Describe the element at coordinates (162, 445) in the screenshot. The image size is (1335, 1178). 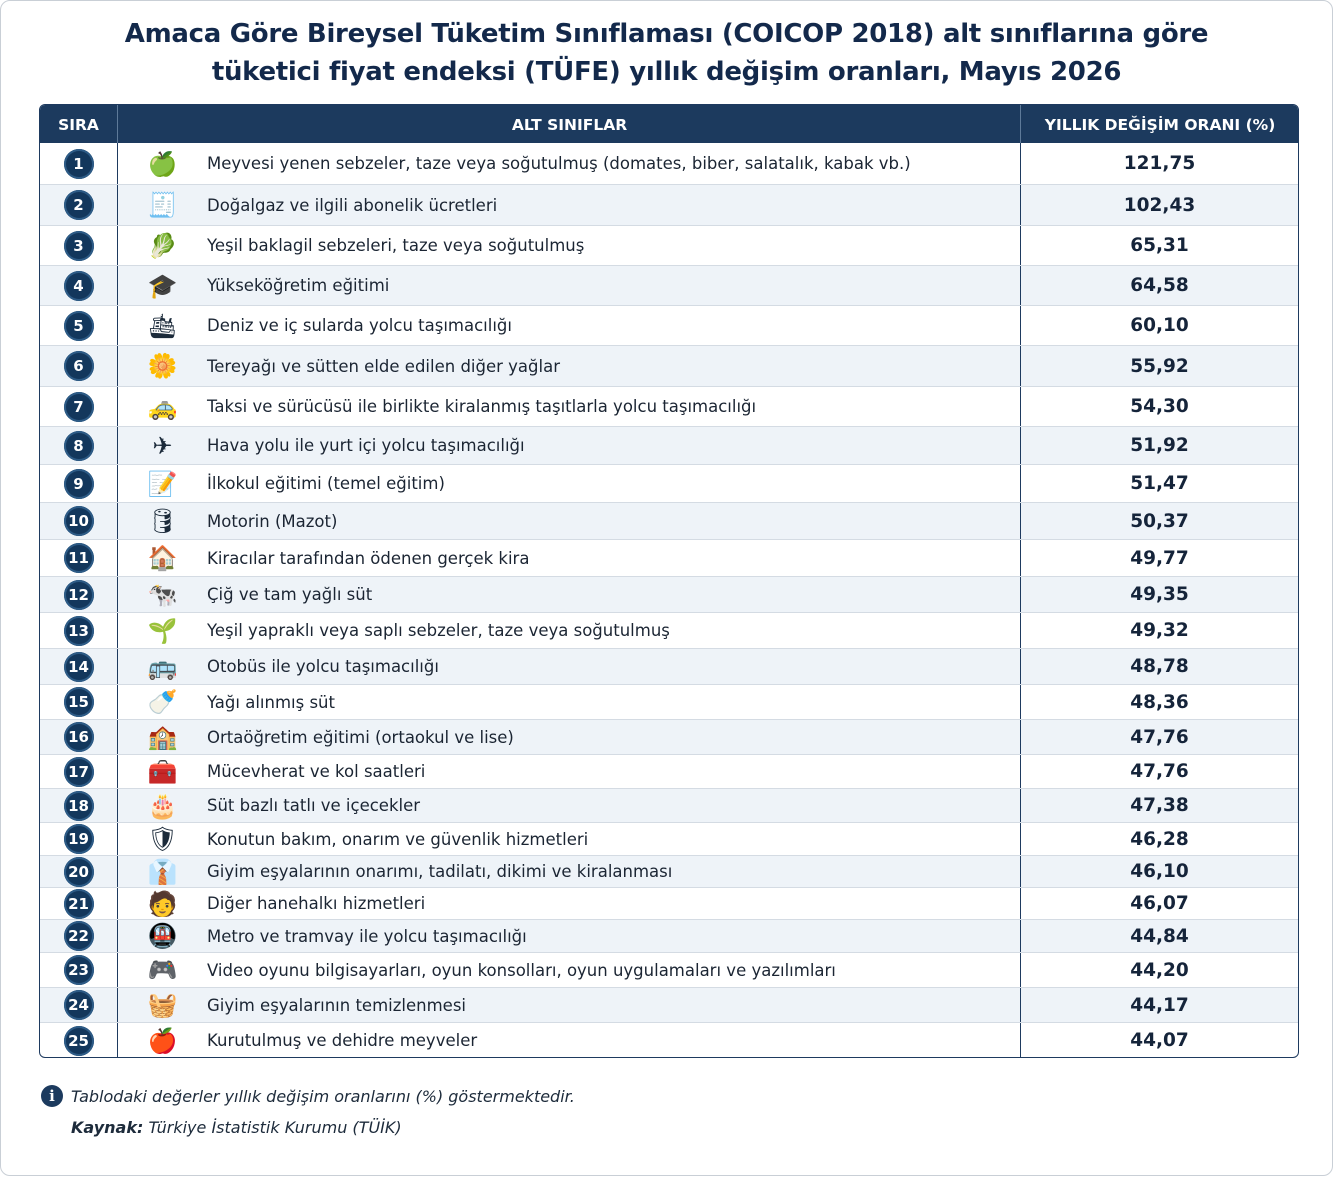
I see `airplane-icon: ✈` at that location.